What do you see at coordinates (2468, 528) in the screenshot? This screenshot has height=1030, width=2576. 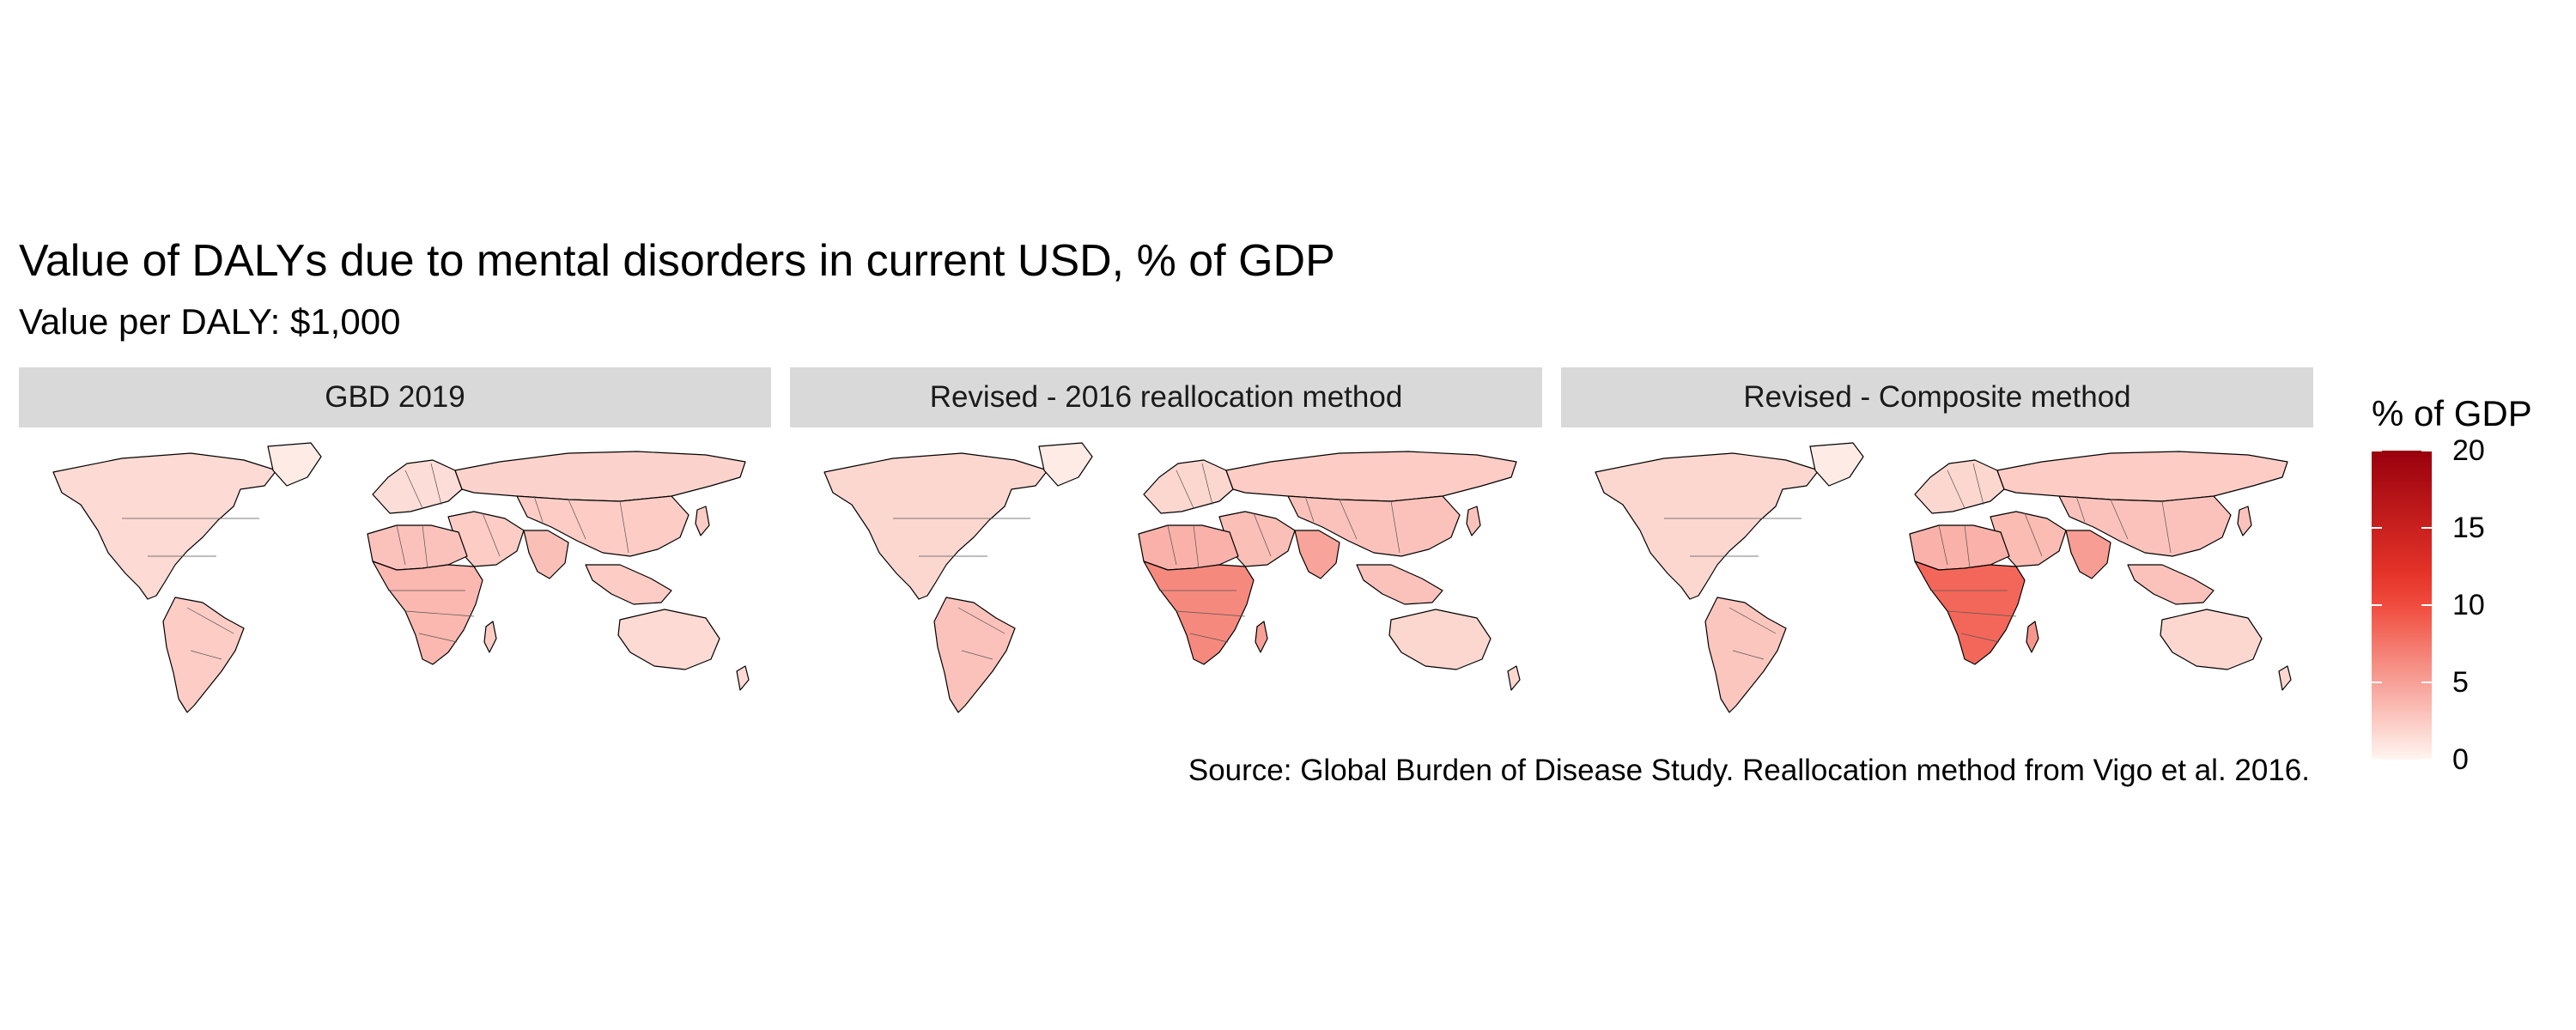 I see `legend-tick-label: 15` at bounding box center [2468, 528].